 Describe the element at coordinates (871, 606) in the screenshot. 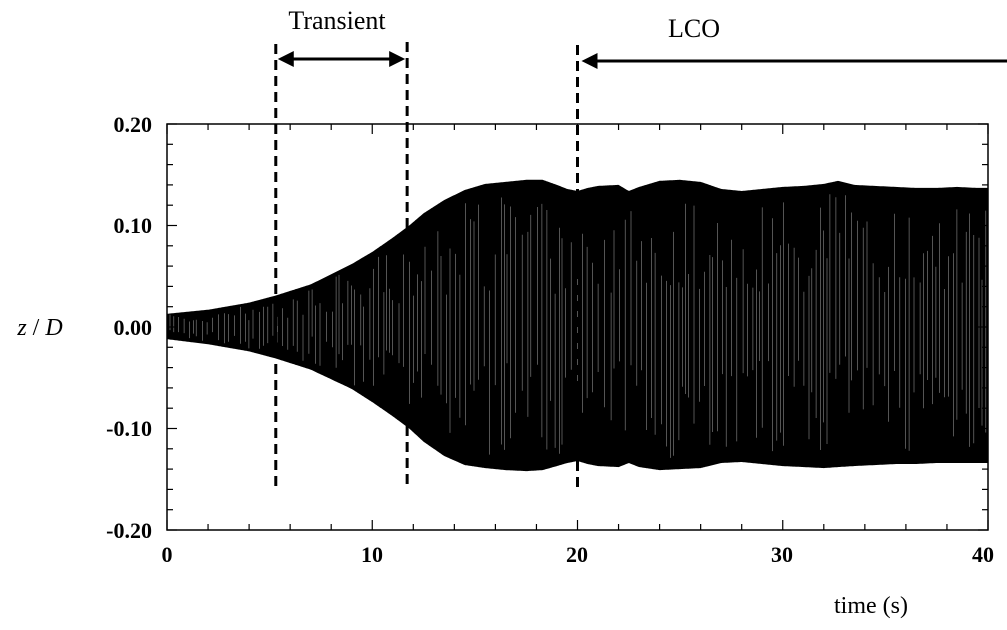

I see `x-axis-label: time (s)` at that location.